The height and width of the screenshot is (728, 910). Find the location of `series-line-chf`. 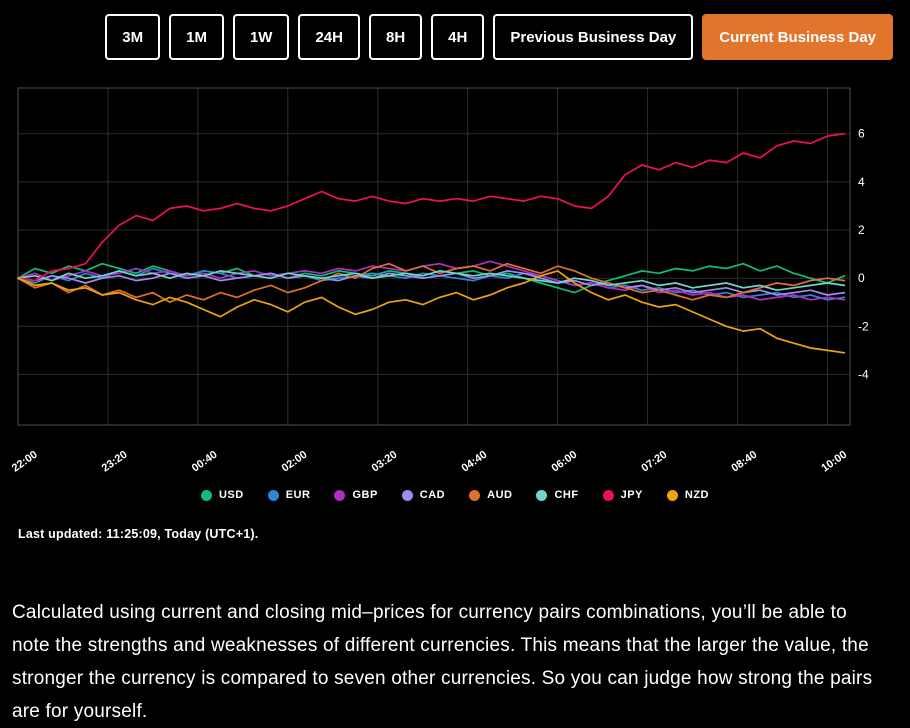

series-line-chf is located at coordinates (431, 281).